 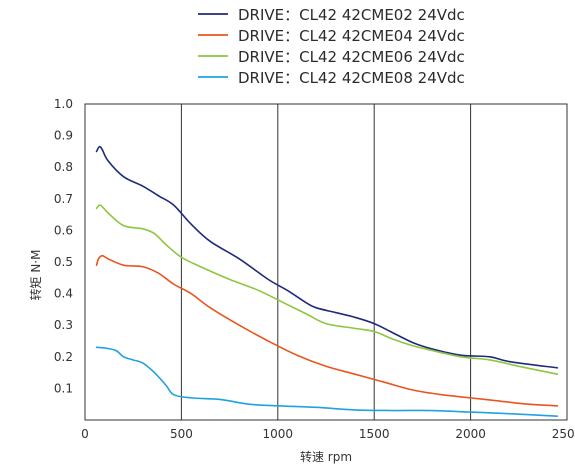 I want to click on legend-label-1: DRIVE：CL42 42CME02 24Vdc, so click(x=351, y=15).